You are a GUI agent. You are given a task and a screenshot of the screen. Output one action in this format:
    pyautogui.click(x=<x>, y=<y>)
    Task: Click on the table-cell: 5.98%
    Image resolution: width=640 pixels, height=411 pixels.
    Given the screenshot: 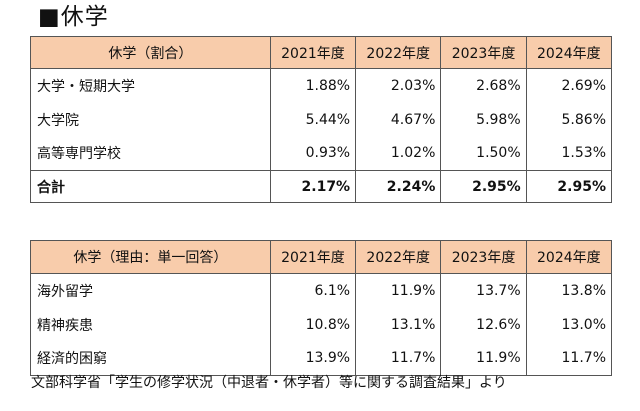 What is the action you would take?
    pyautogui.click(x=483, y=119)
    